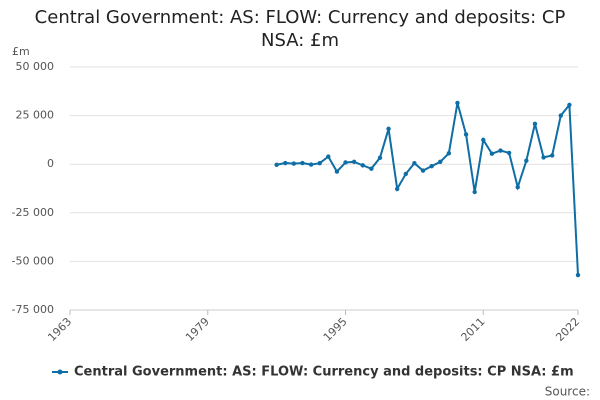 The image size is (600, 400). Describe the element at coordinates (33, 260) in the screenshot. I see `y-tick-label: -50 000` at that location.